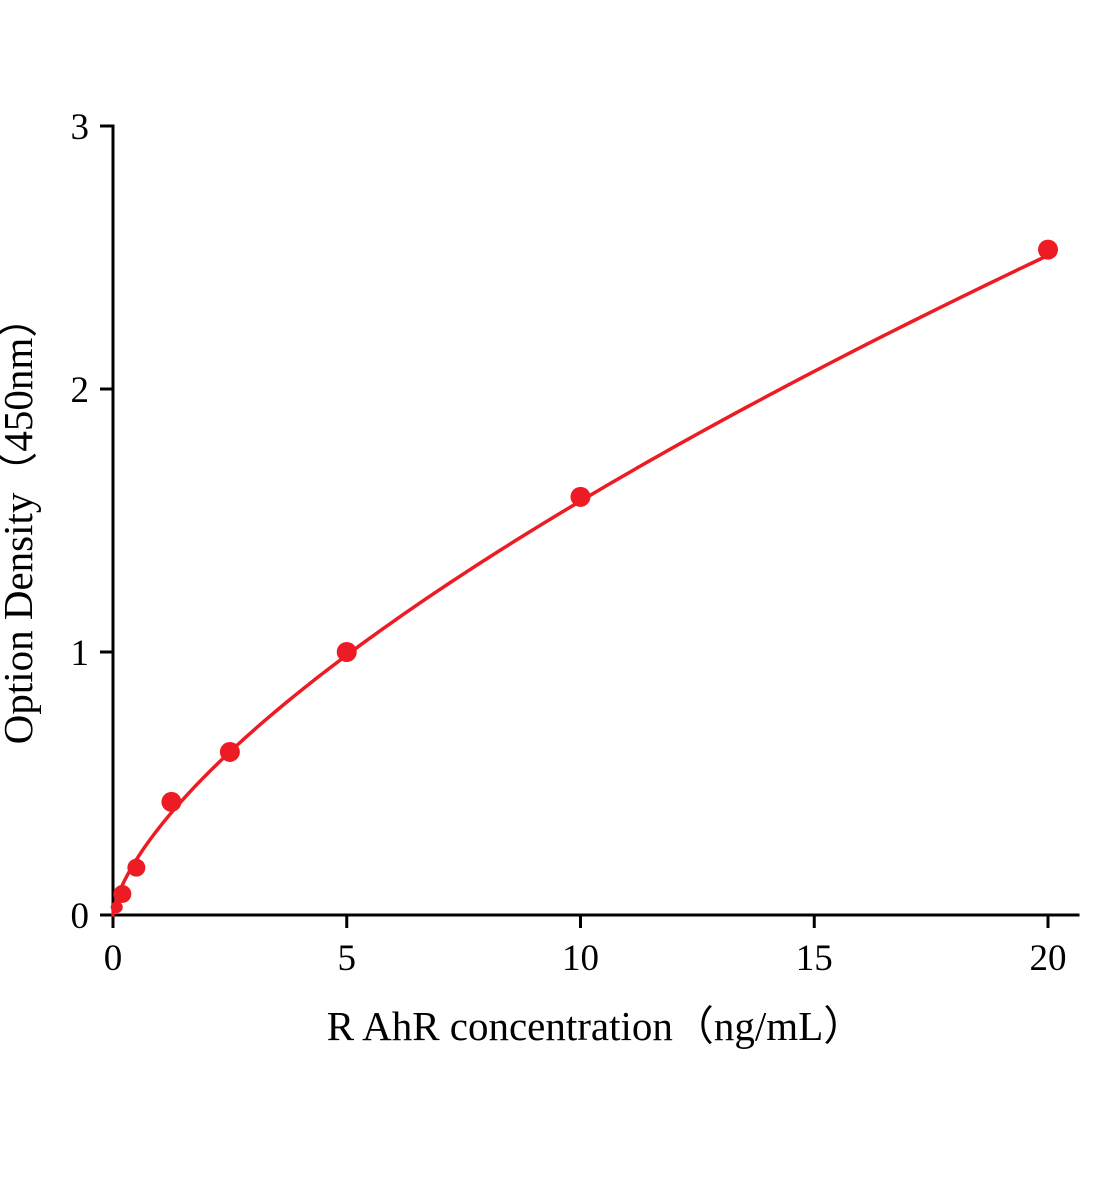 This screenshot has width=1104, height=1200. I want to click on y-tick-label: 2, so click(80, 390).